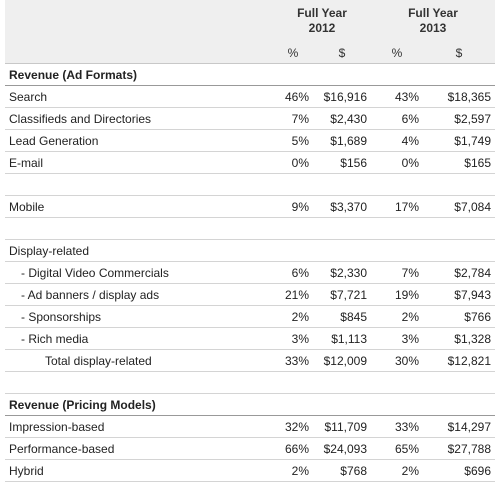 The height and width of the screenshot is (482, 500). Describe the element at coordinates (459, 272) in the screenshot. I see `cell: $2,784` at that location.